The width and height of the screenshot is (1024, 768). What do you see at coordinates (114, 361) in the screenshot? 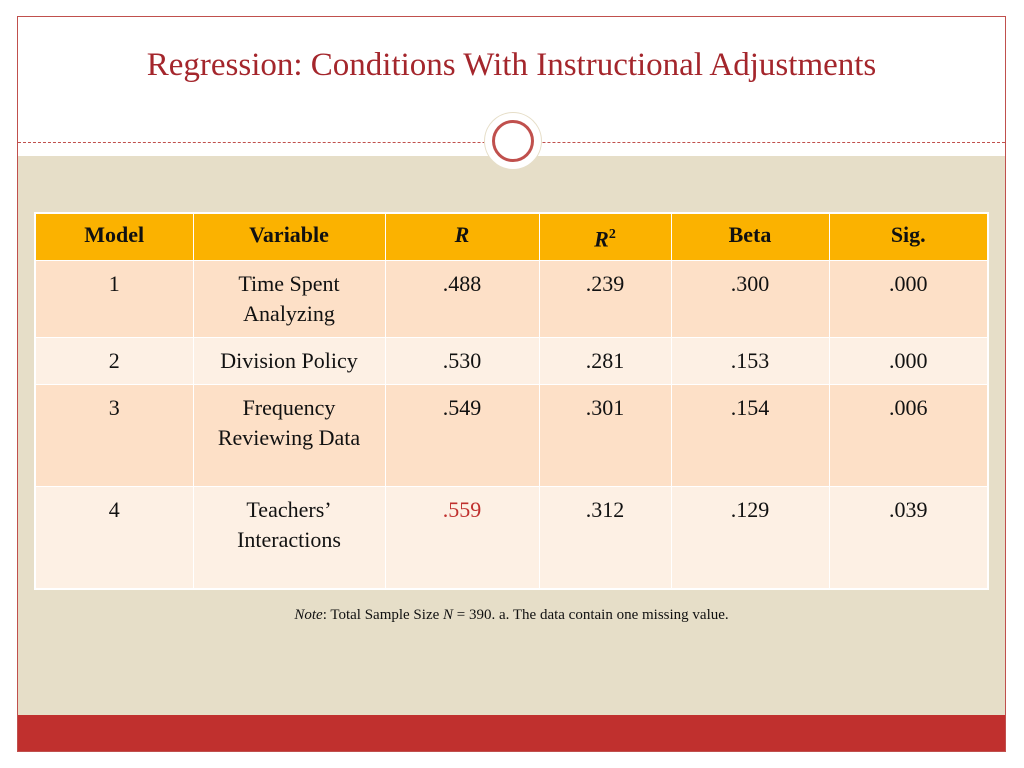
I see `cell-model: 2` at bounding box center [114, 361].